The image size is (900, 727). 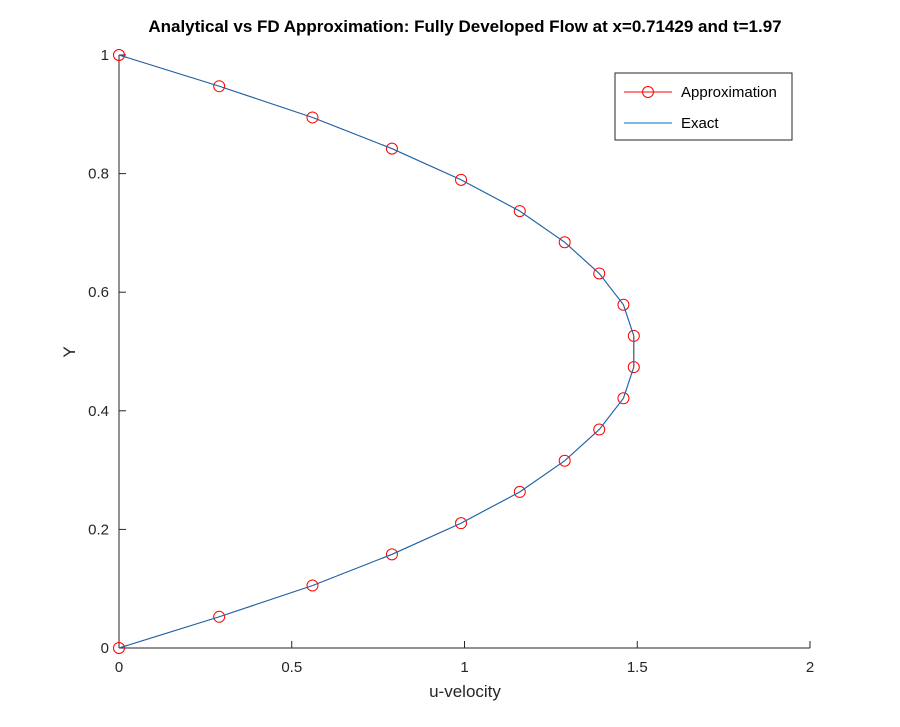 I want to click on legend-approximation-marker, so click(x=648, y=92).